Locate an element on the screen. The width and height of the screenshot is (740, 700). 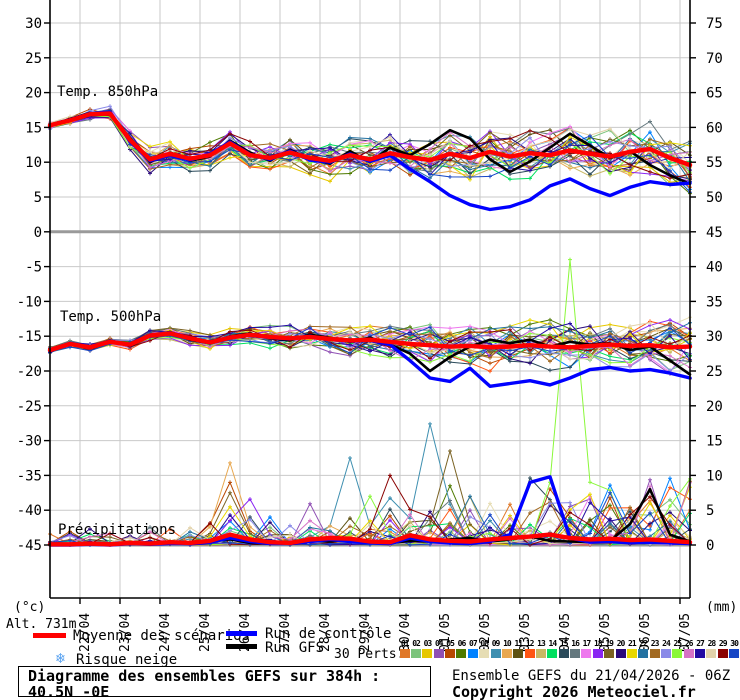
snow-risk-label: Risque neige is located at coordinates (127, 660).